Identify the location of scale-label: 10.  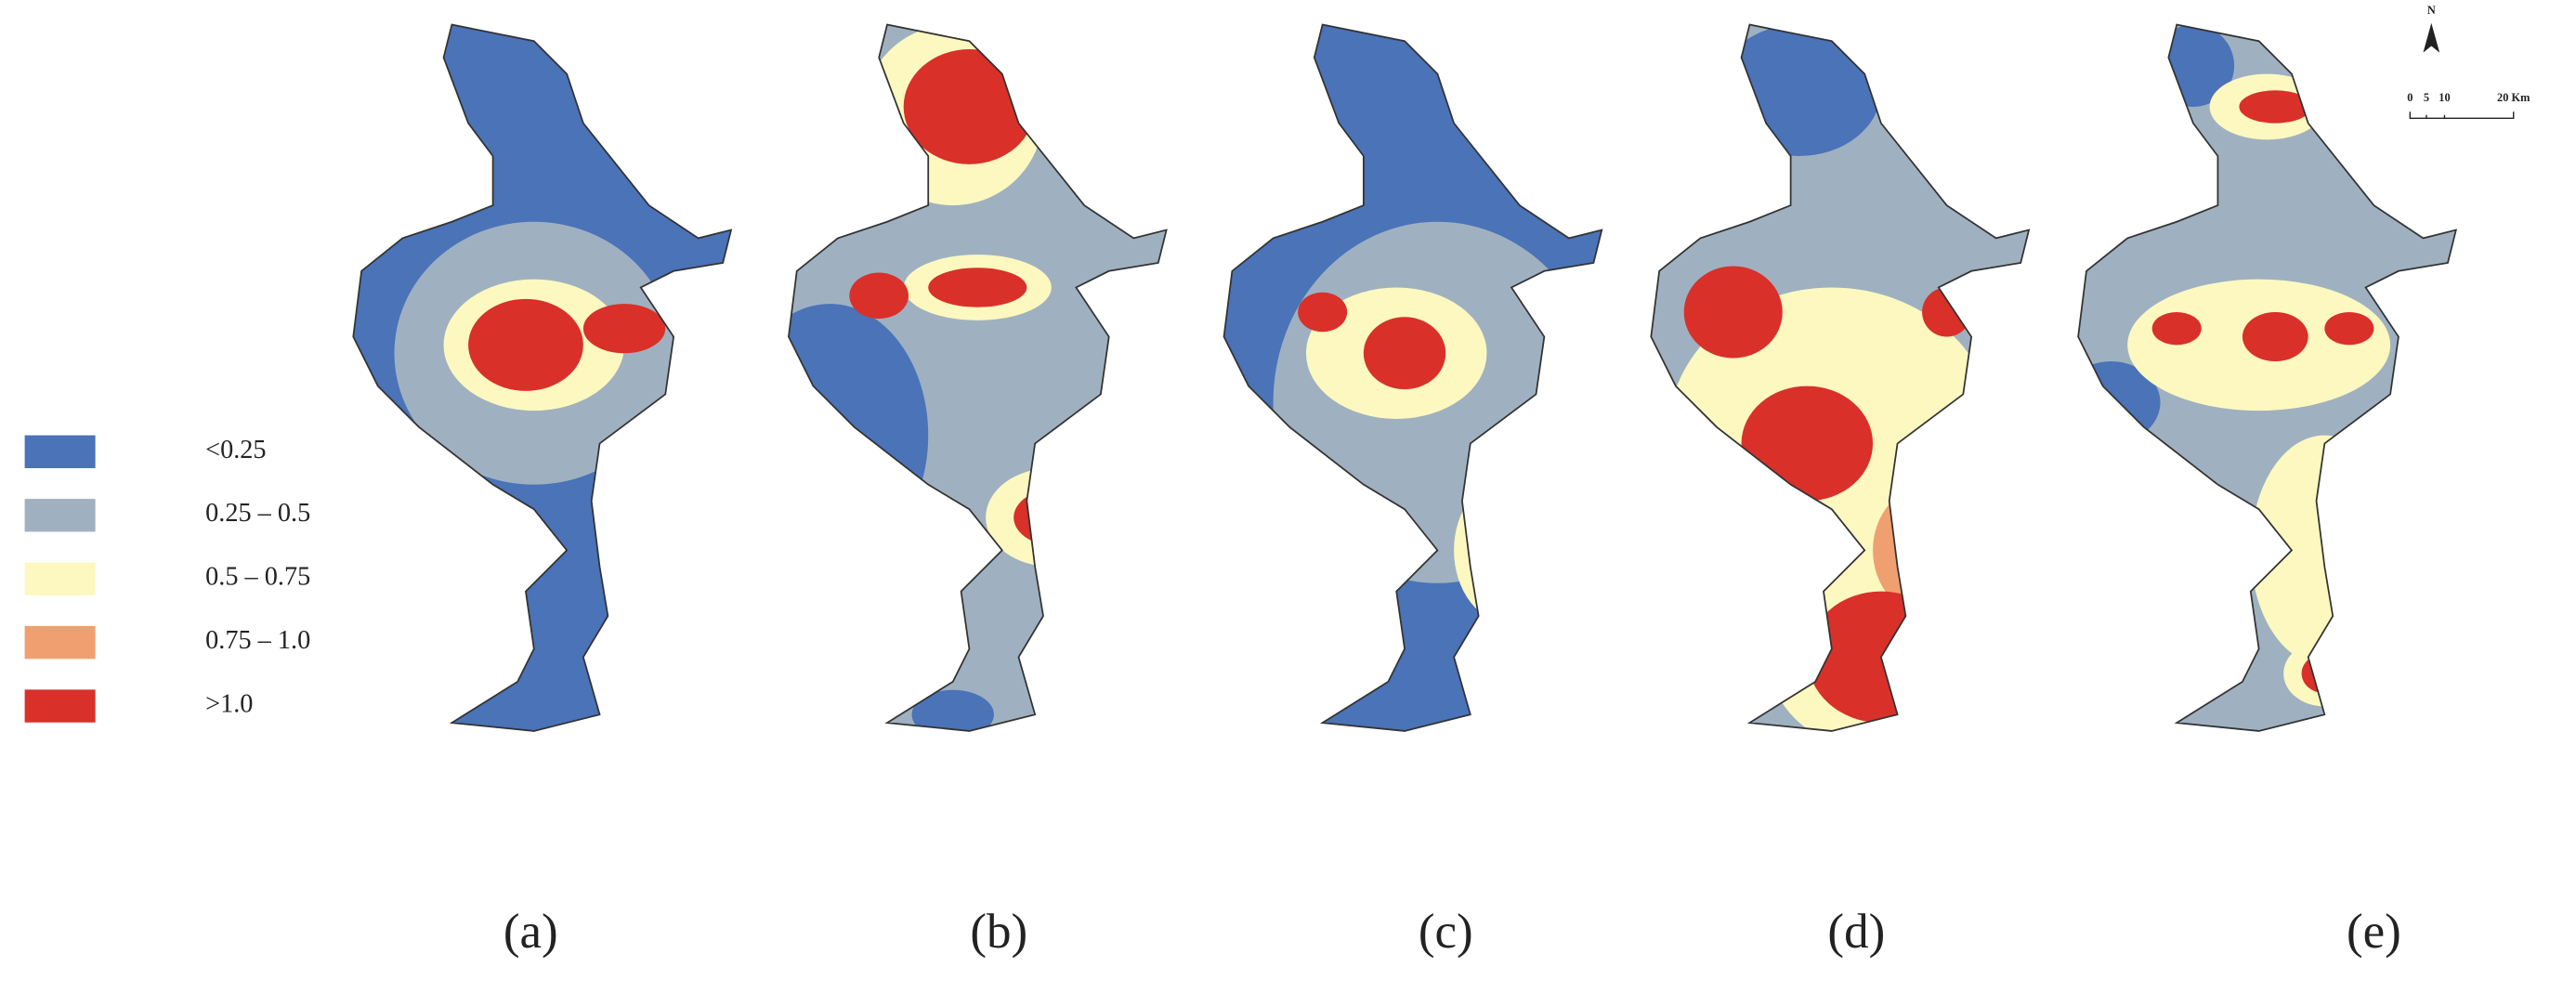
(2445, 97).